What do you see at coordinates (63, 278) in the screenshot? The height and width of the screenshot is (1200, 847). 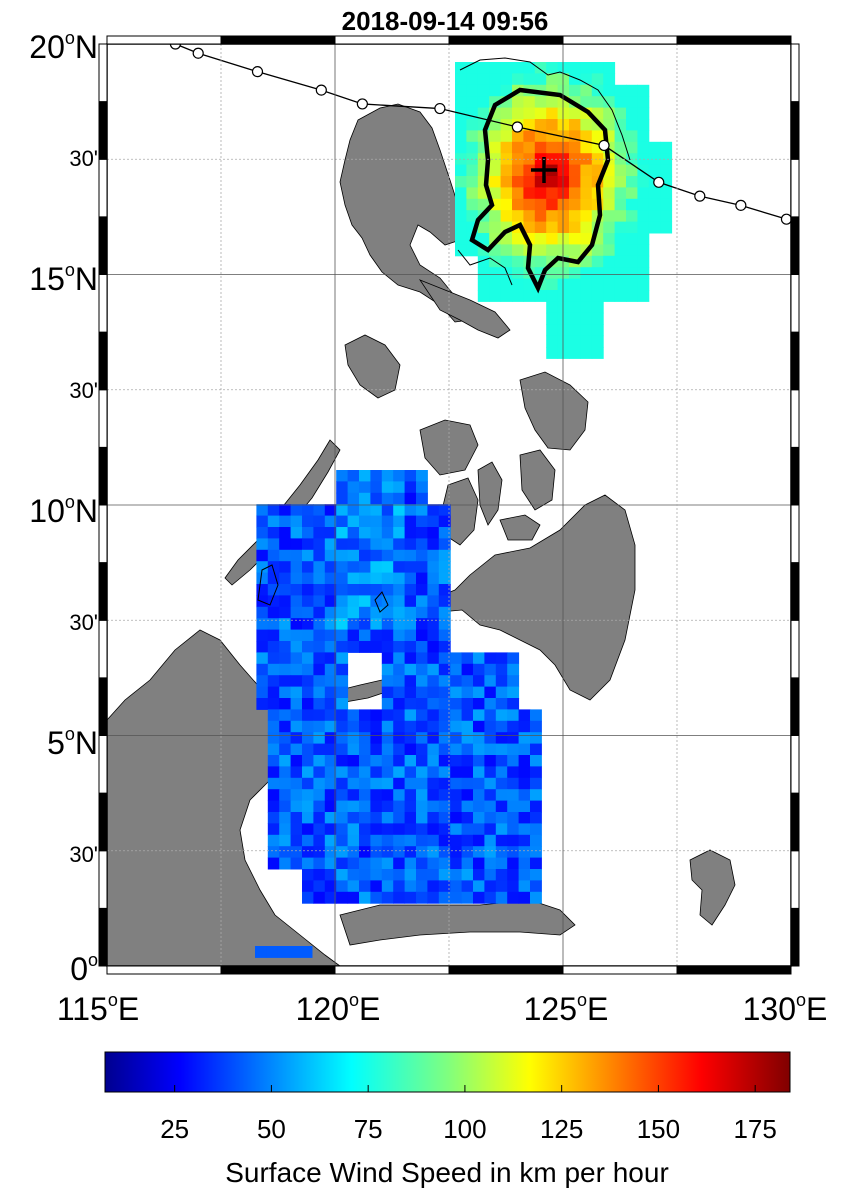 I see `lat-label-15n: 15oN` at bounding box center [63, 278].